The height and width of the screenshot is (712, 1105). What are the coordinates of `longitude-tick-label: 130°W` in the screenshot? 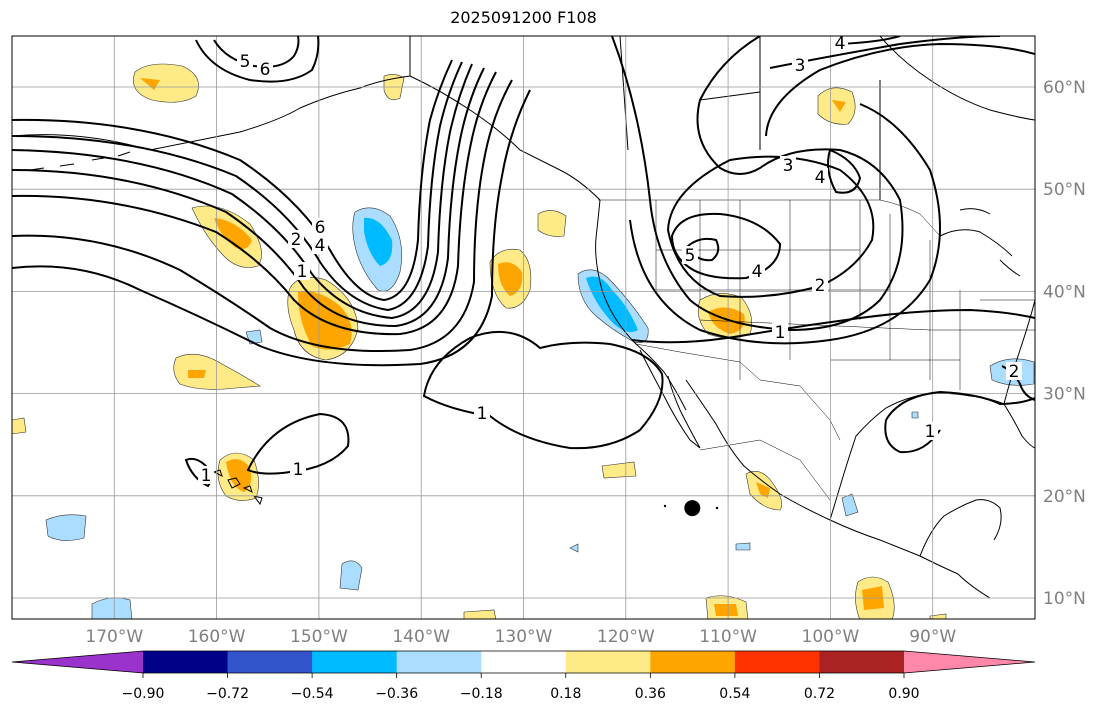 It's located at (524, 637).